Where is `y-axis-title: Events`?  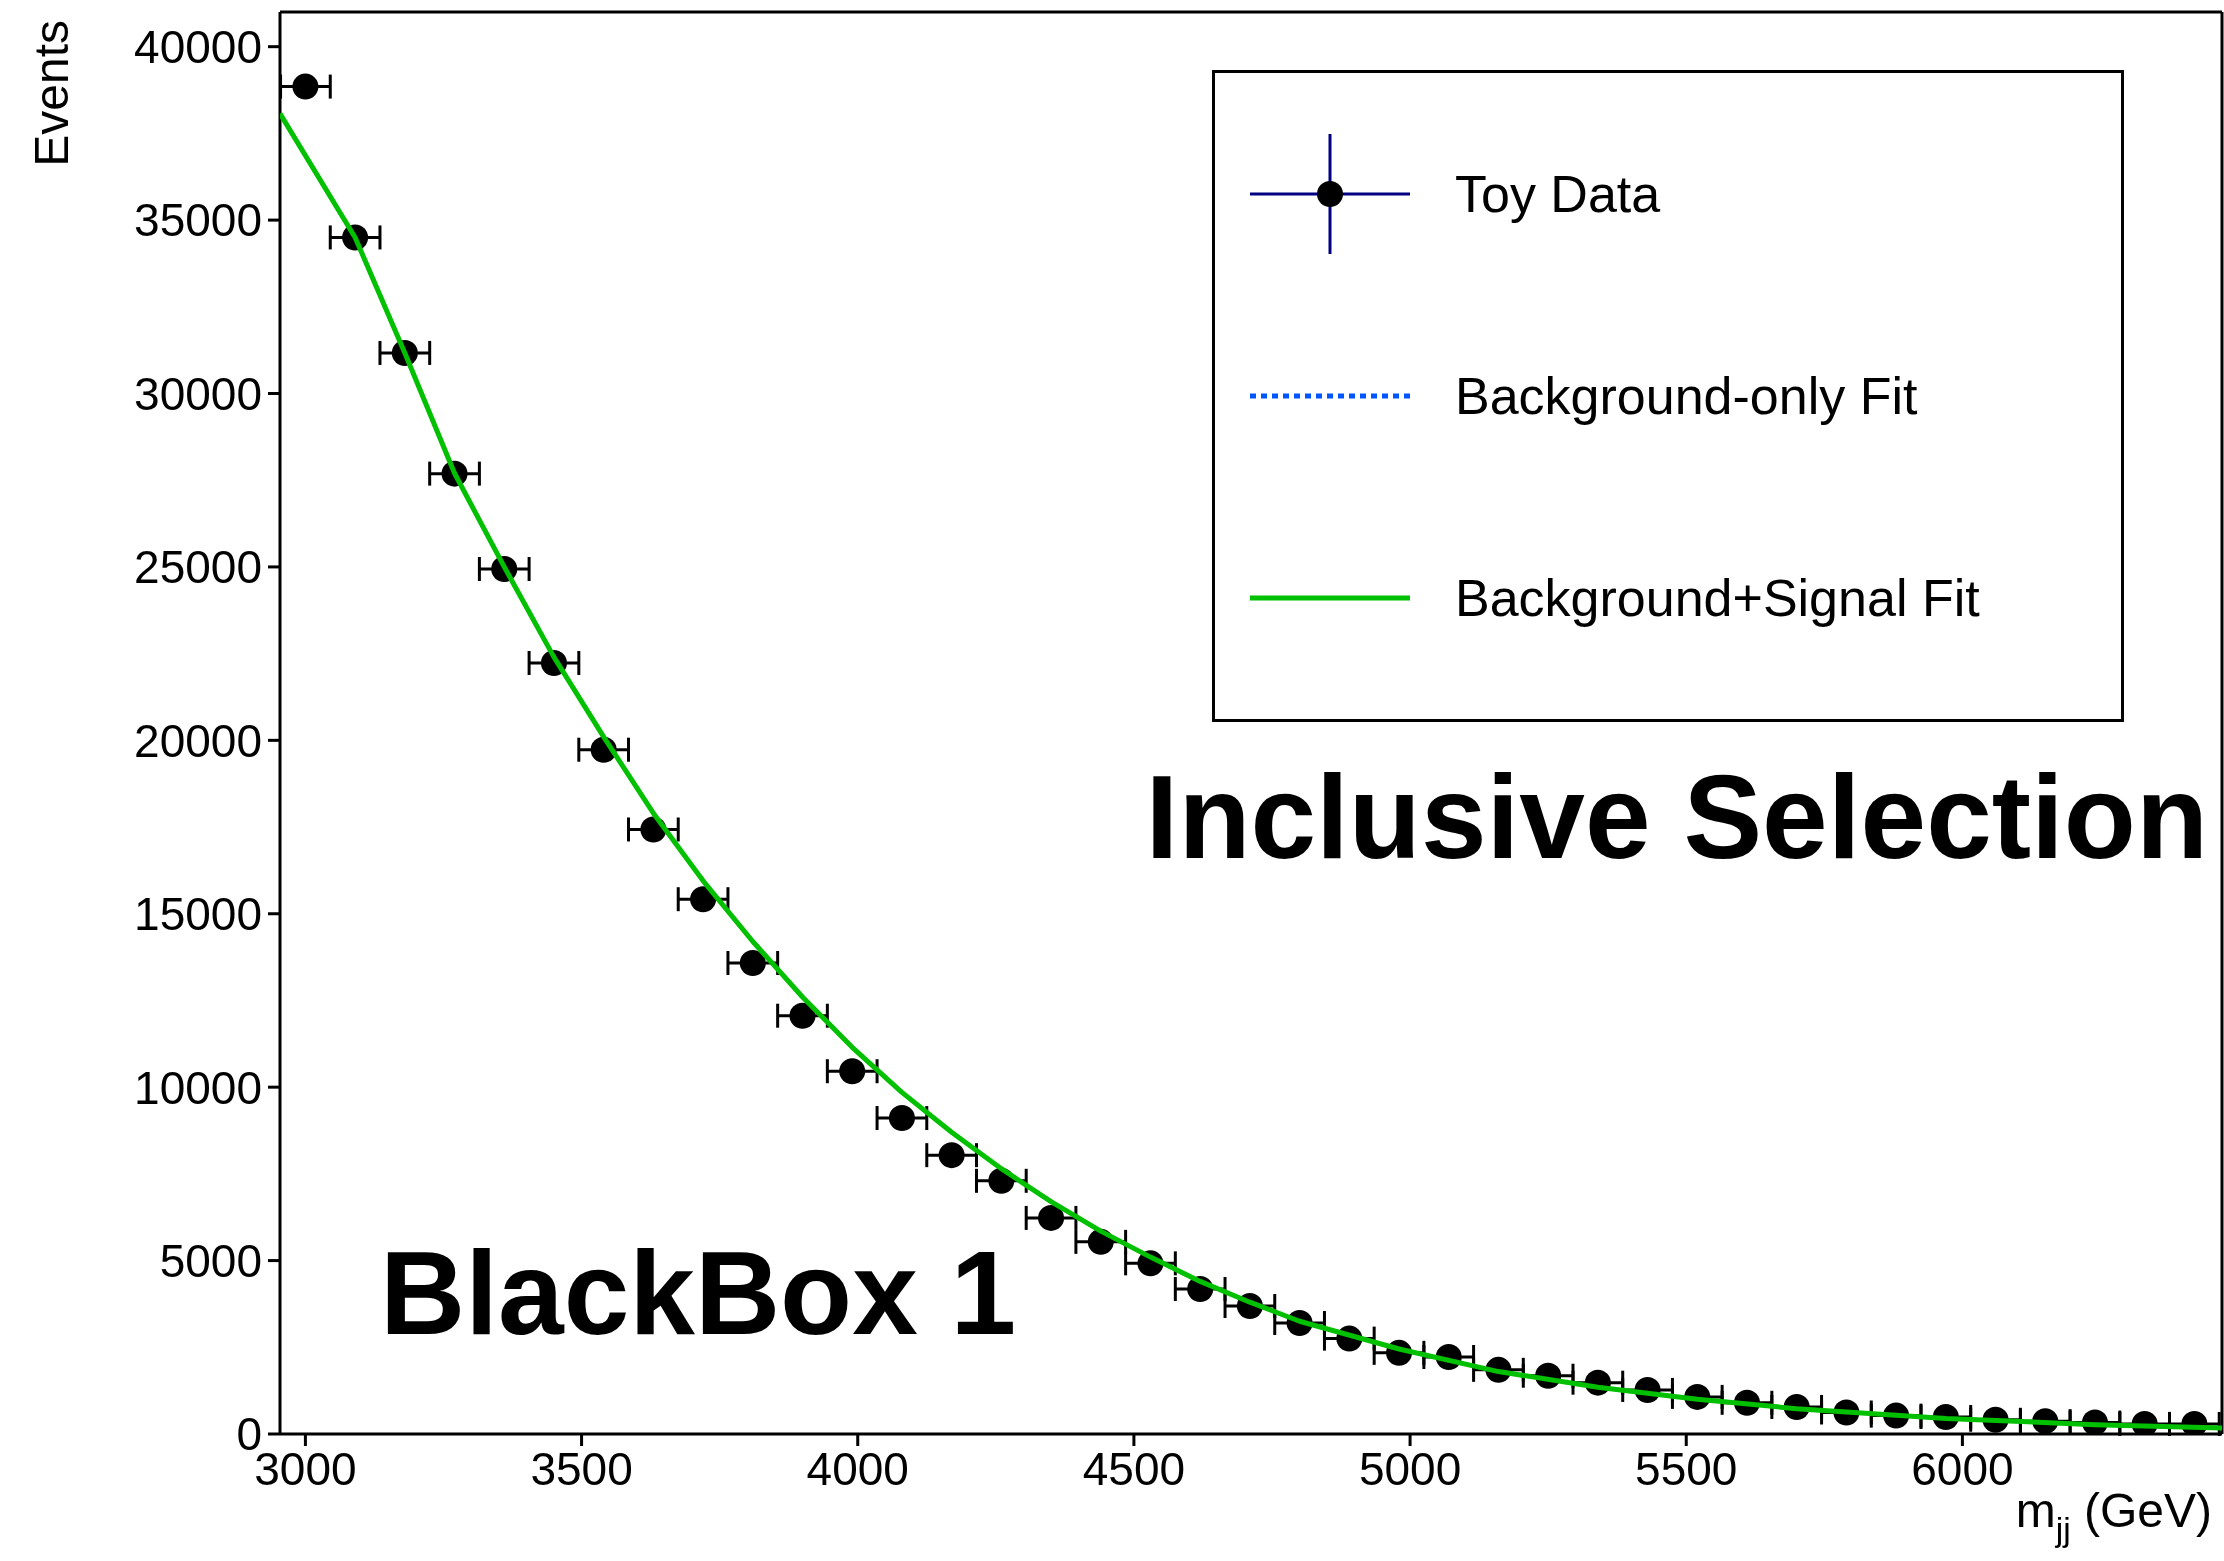
y-axis-title: Events is located at coordinates (51, 93).